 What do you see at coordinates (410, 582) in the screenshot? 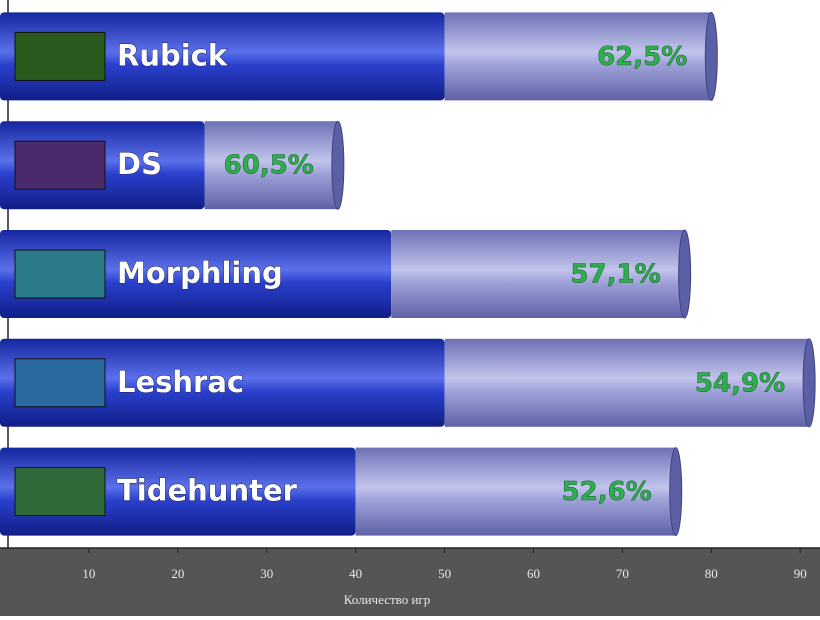
I see `axis-band` at bounding box center [410, 582].